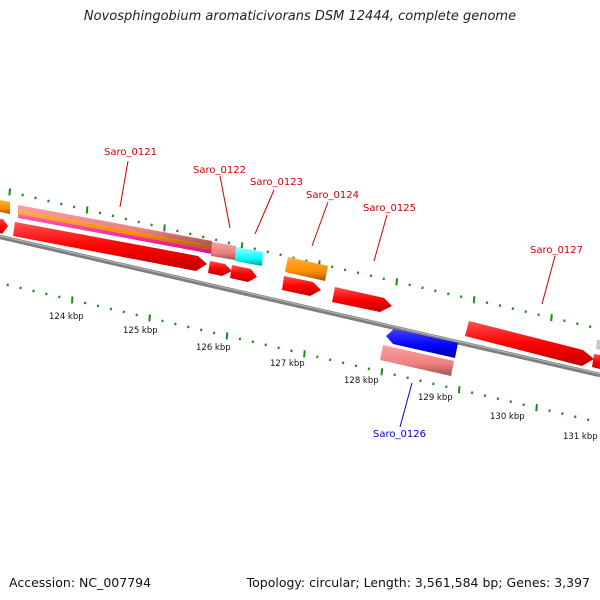 Image resolution: width=600 pixels, height=600 pixels. I want to click on feature-saro-0122-salmon, so click(223, 251).